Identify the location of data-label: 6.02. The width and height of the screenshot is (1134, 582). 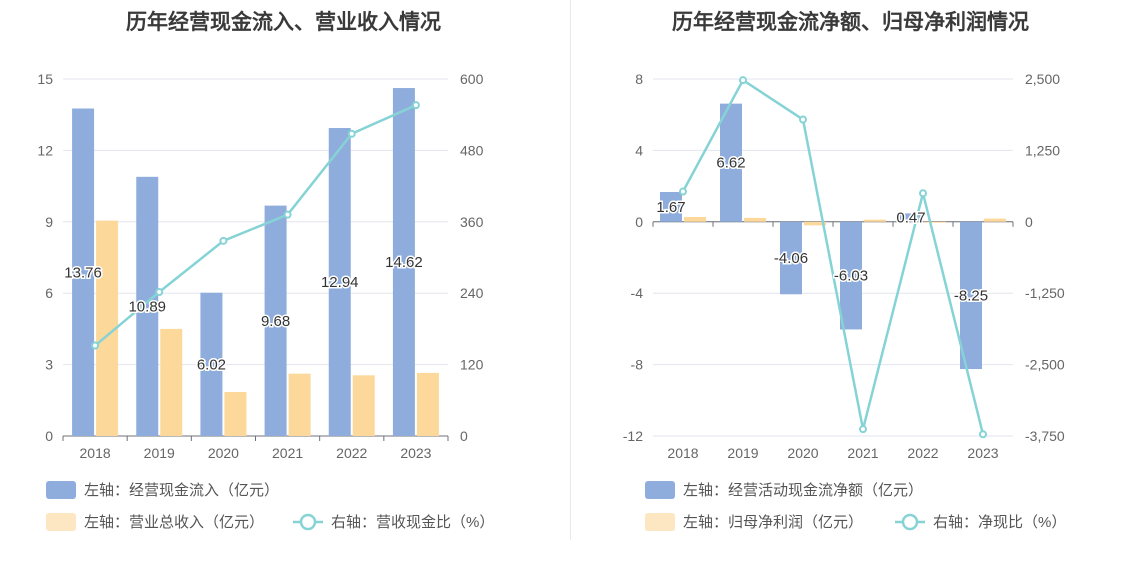
(211, 364).